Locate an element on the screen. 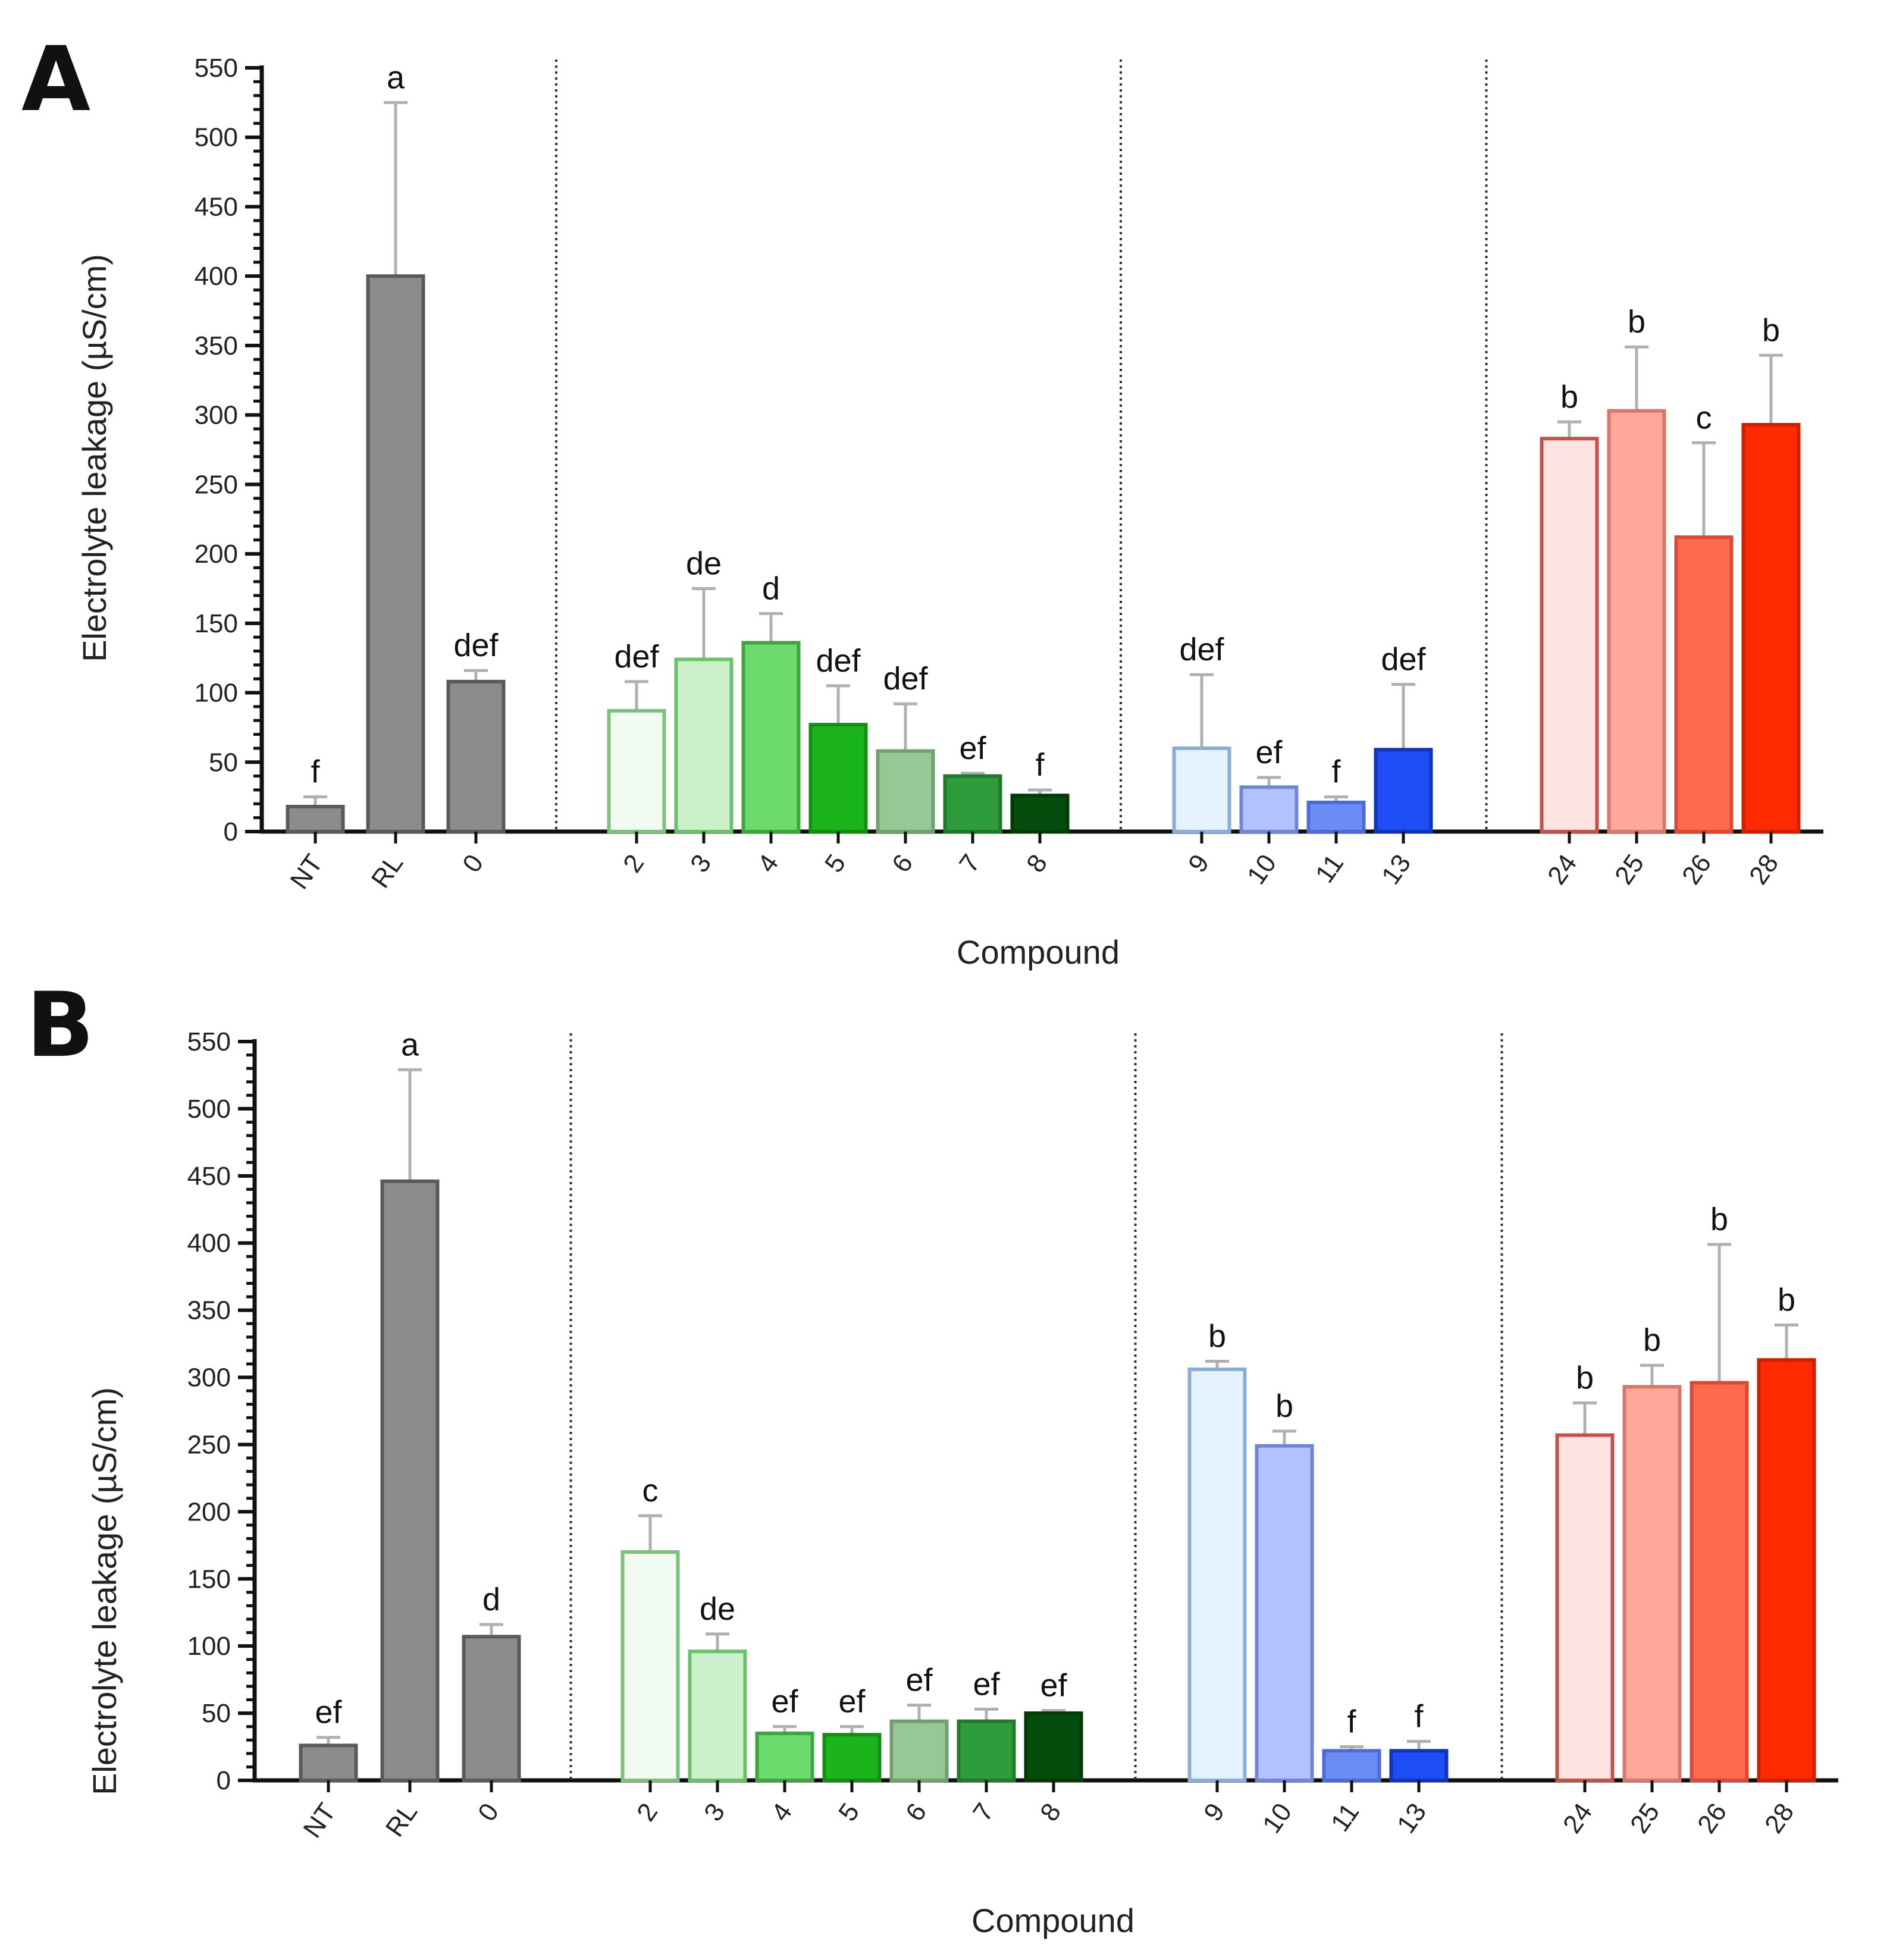  significance-label: d is located at coordinates (771, 588).